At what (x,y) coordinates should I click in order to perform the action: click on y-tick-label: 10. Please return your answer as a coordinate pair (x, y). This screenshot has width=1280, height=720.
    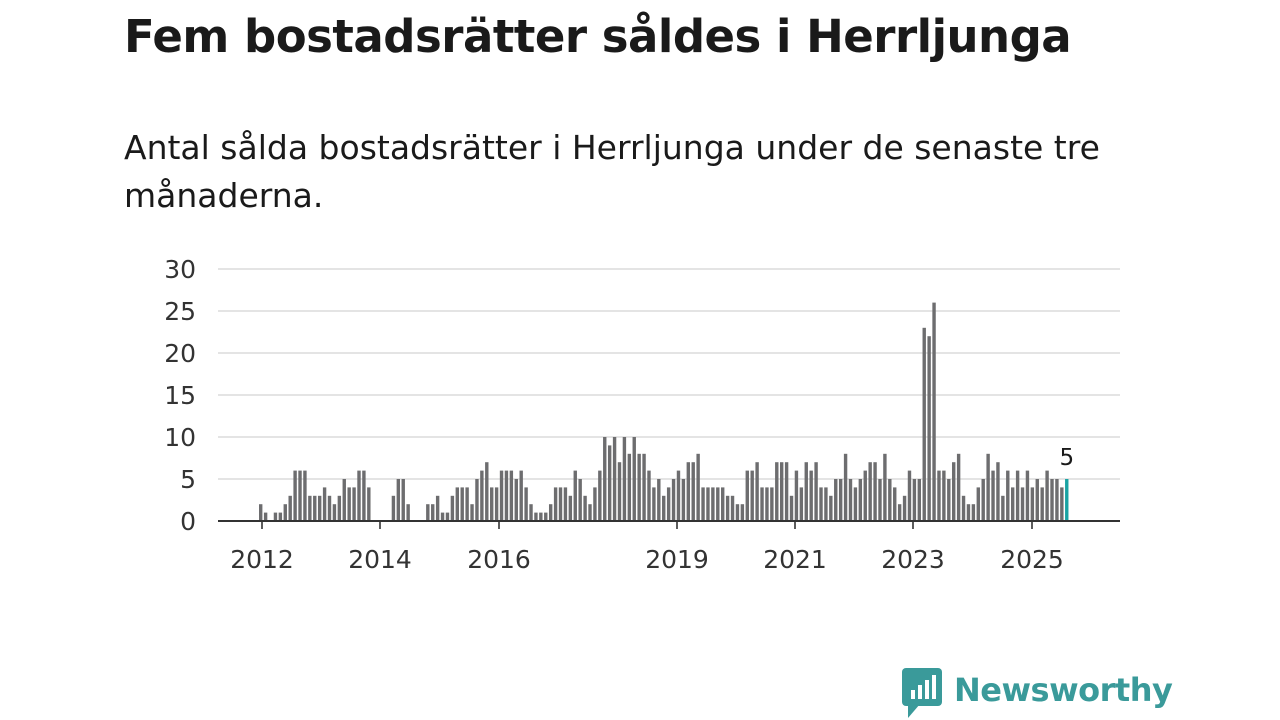
    Looking at the image, I should click on (180, 437).